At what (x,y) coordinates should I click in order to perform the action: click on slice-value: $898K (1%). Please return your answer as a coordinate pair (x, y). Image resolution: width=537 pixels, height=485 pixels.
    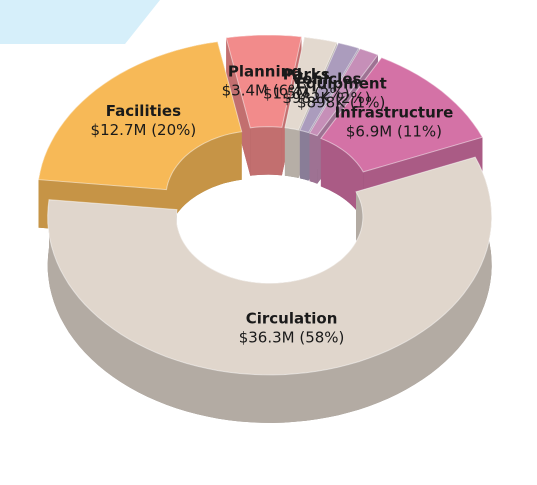
    Looking at the image, I should click on (341, 102).